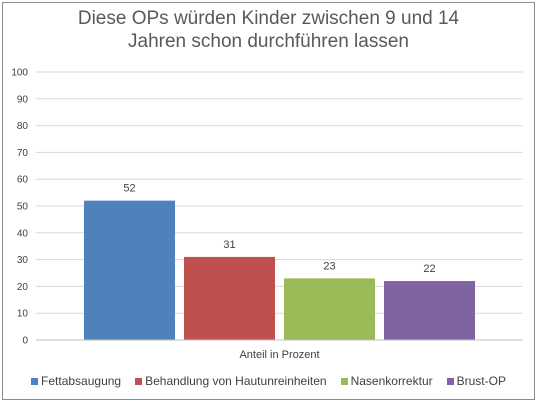  What do you see at coordinates (23, 180) in the screenshot?
I see `y-tick-label: 60` at bounding box center [23, 180].